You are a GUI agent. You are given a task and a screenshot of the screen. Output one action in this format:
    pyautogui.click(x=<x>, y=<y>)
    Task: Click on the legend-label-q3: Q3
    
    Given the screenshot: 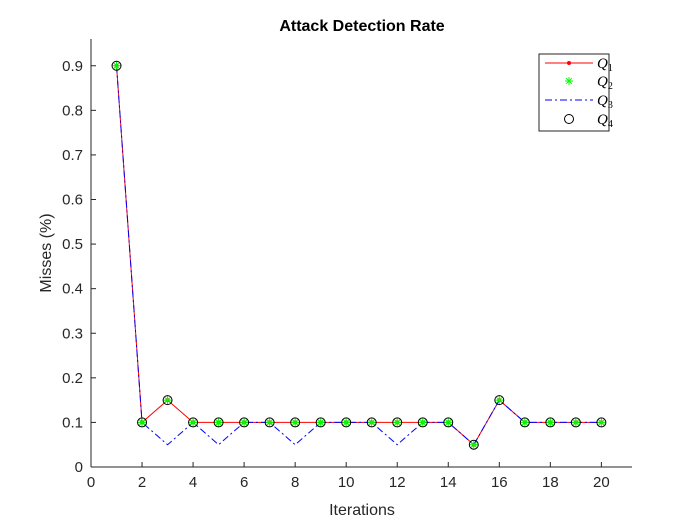 What is the action you would take?
    pyautogui.click(x=605, y=102)
    